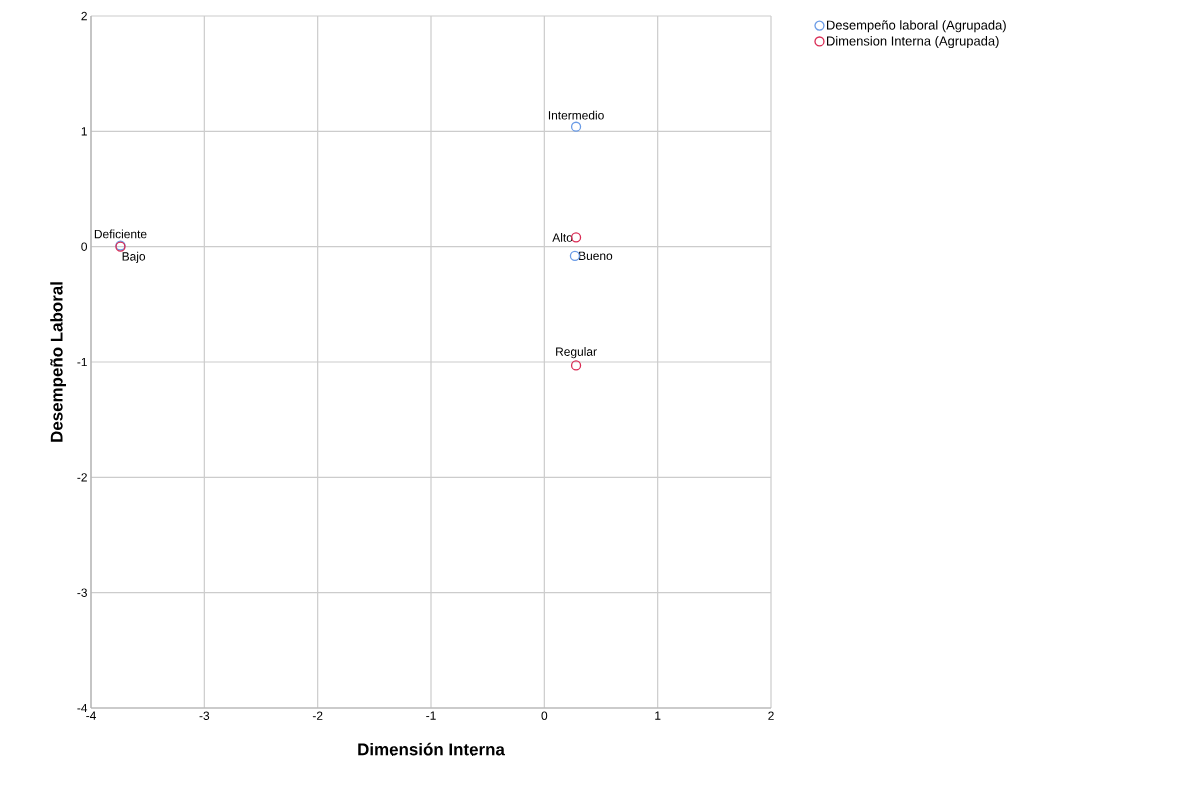 This screenshot has height=798, width=1188. I want to click on y-tick-label: 2, so click(84, 16).